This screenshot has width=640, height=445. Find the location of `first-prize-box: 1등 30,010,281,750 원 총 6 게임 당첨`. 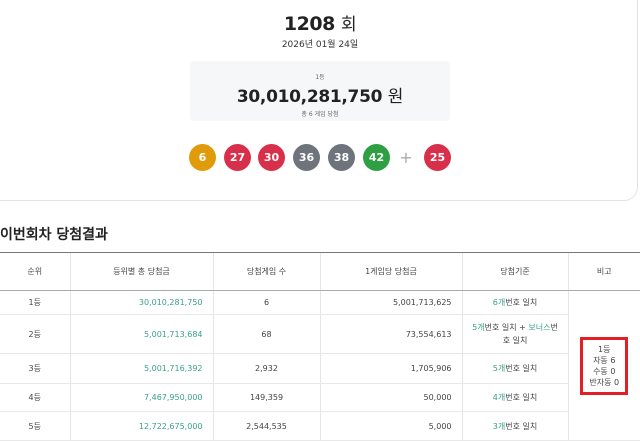

first-prize-box: 1등 30,010,281,750 원 총 6 게임 당첨 is located at coordinates (320, 91).